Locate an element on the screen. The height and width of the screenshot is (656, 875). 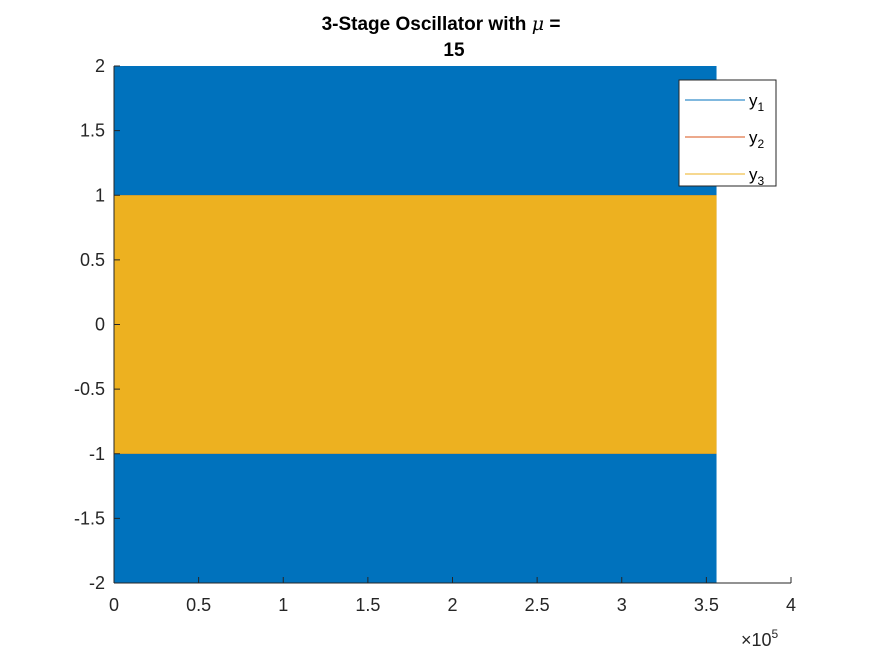
x-tick-label: 4 is located at coordinates (791, 605).